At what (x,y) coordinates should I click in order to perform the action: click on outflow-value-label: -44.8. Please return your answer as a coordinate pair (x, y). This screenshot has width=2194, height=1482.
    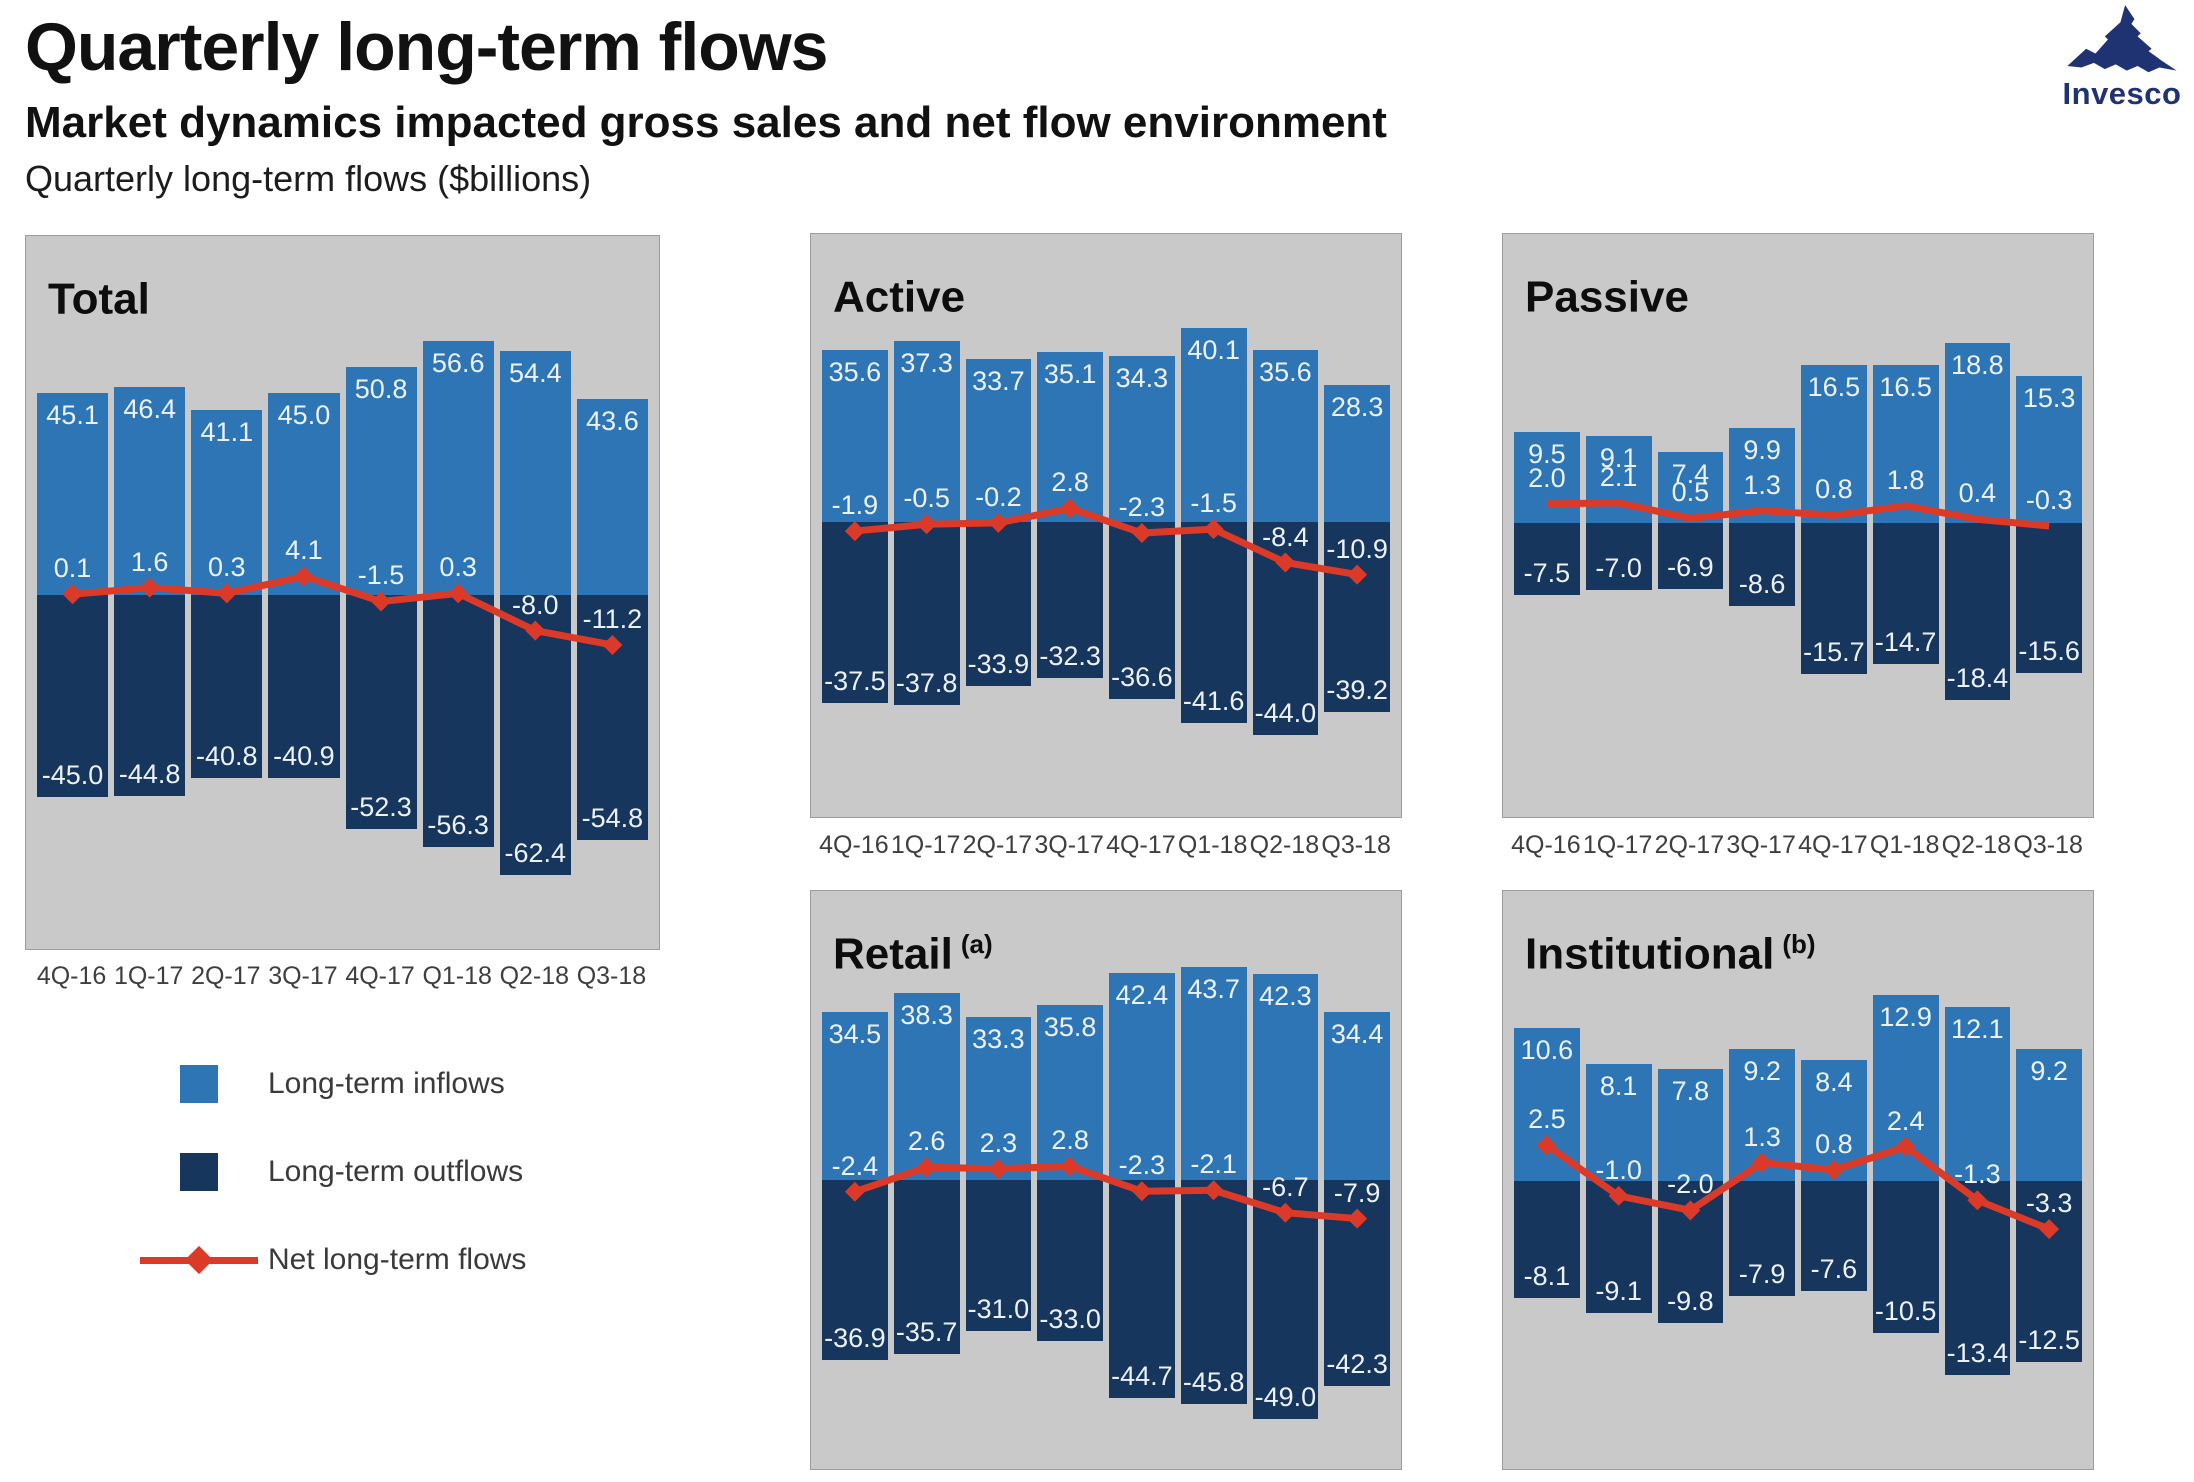
    Looking at the image, I should click on (149, 773).